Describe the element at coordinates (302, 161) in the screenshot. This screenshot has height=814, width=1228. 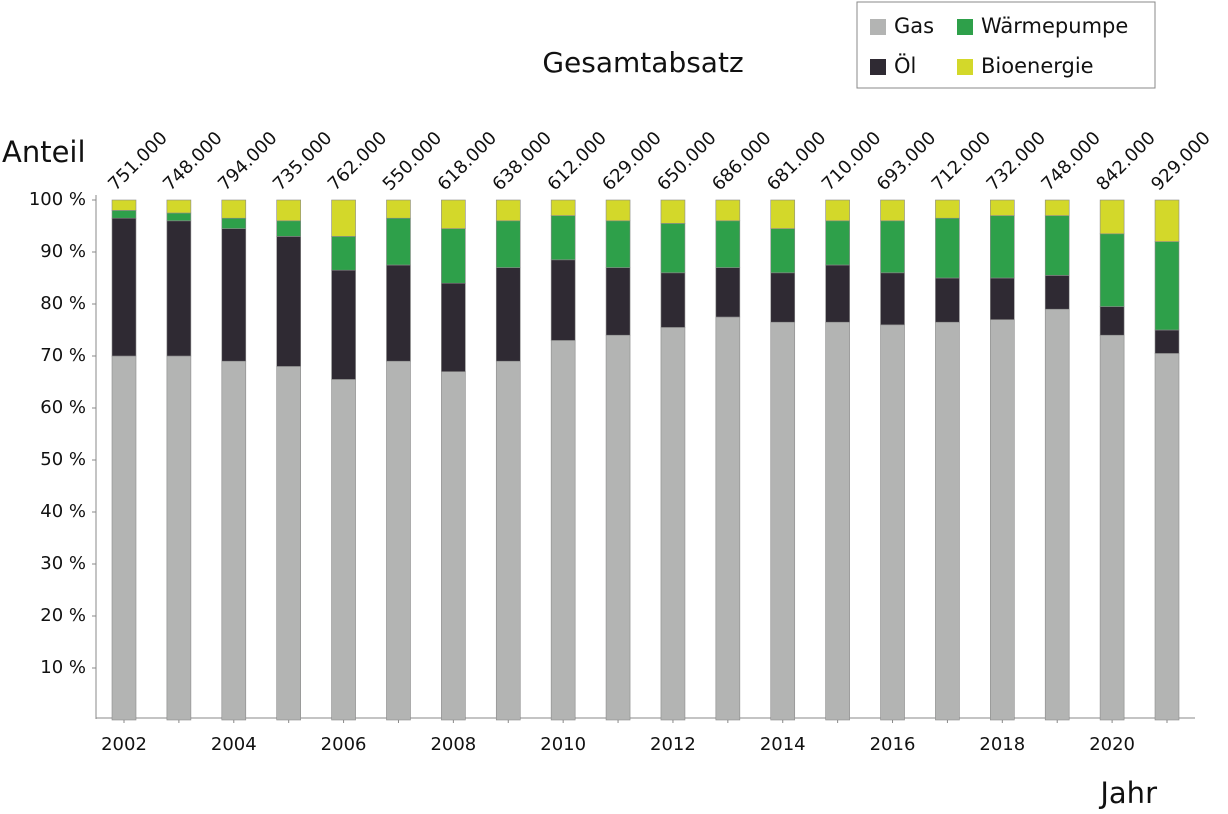
I see `total-label: 735.000` at that location.